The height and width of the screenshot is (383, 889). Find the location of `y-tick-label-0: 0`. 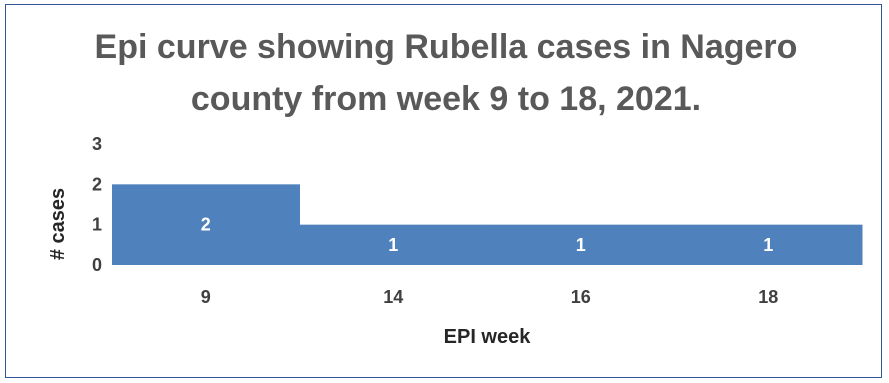

y-tick-label-0: 0 is located at coordinates (97, 265).